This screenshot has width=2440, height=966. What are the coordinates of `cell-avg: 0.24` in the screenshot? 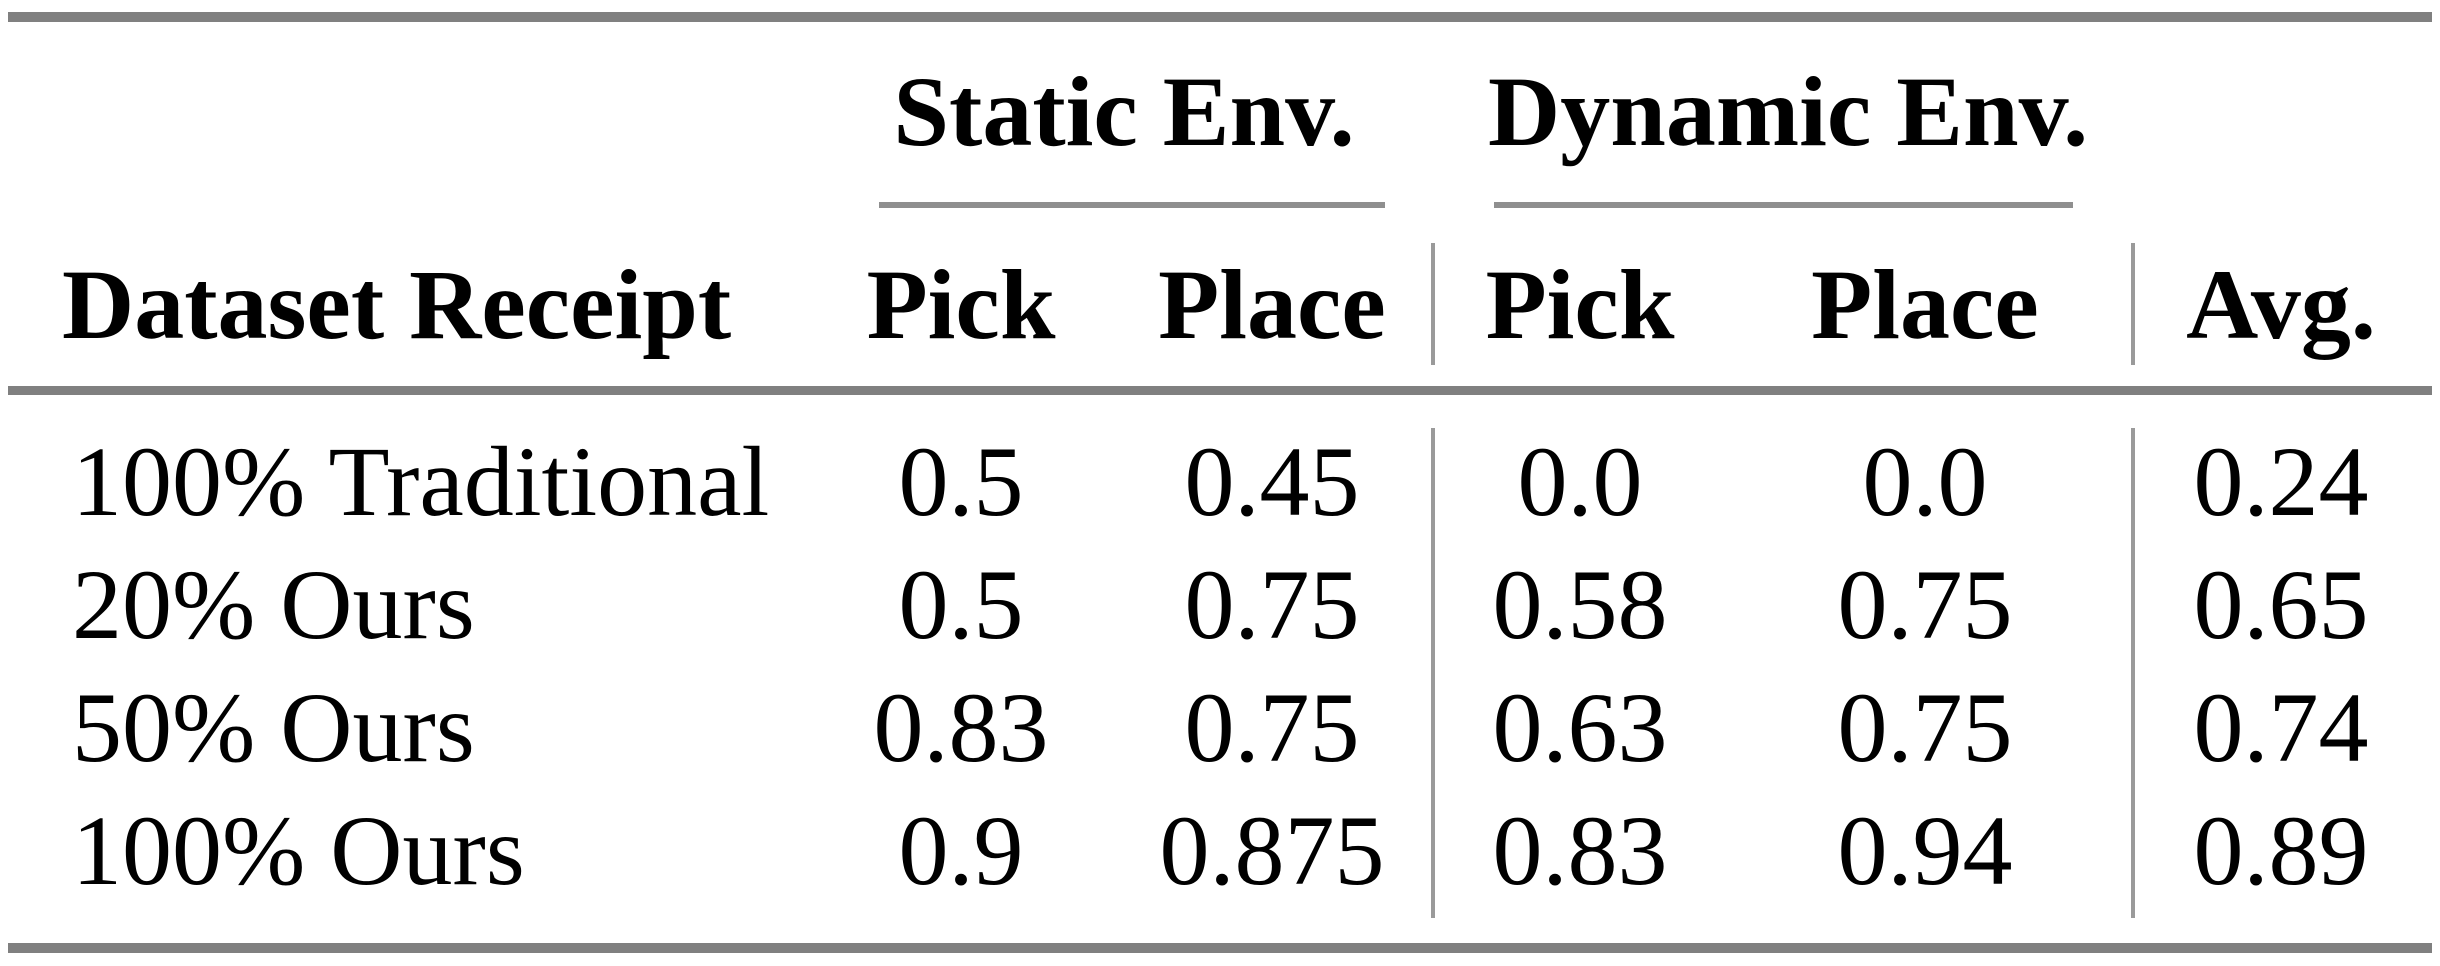 It's located at (2281, 481).